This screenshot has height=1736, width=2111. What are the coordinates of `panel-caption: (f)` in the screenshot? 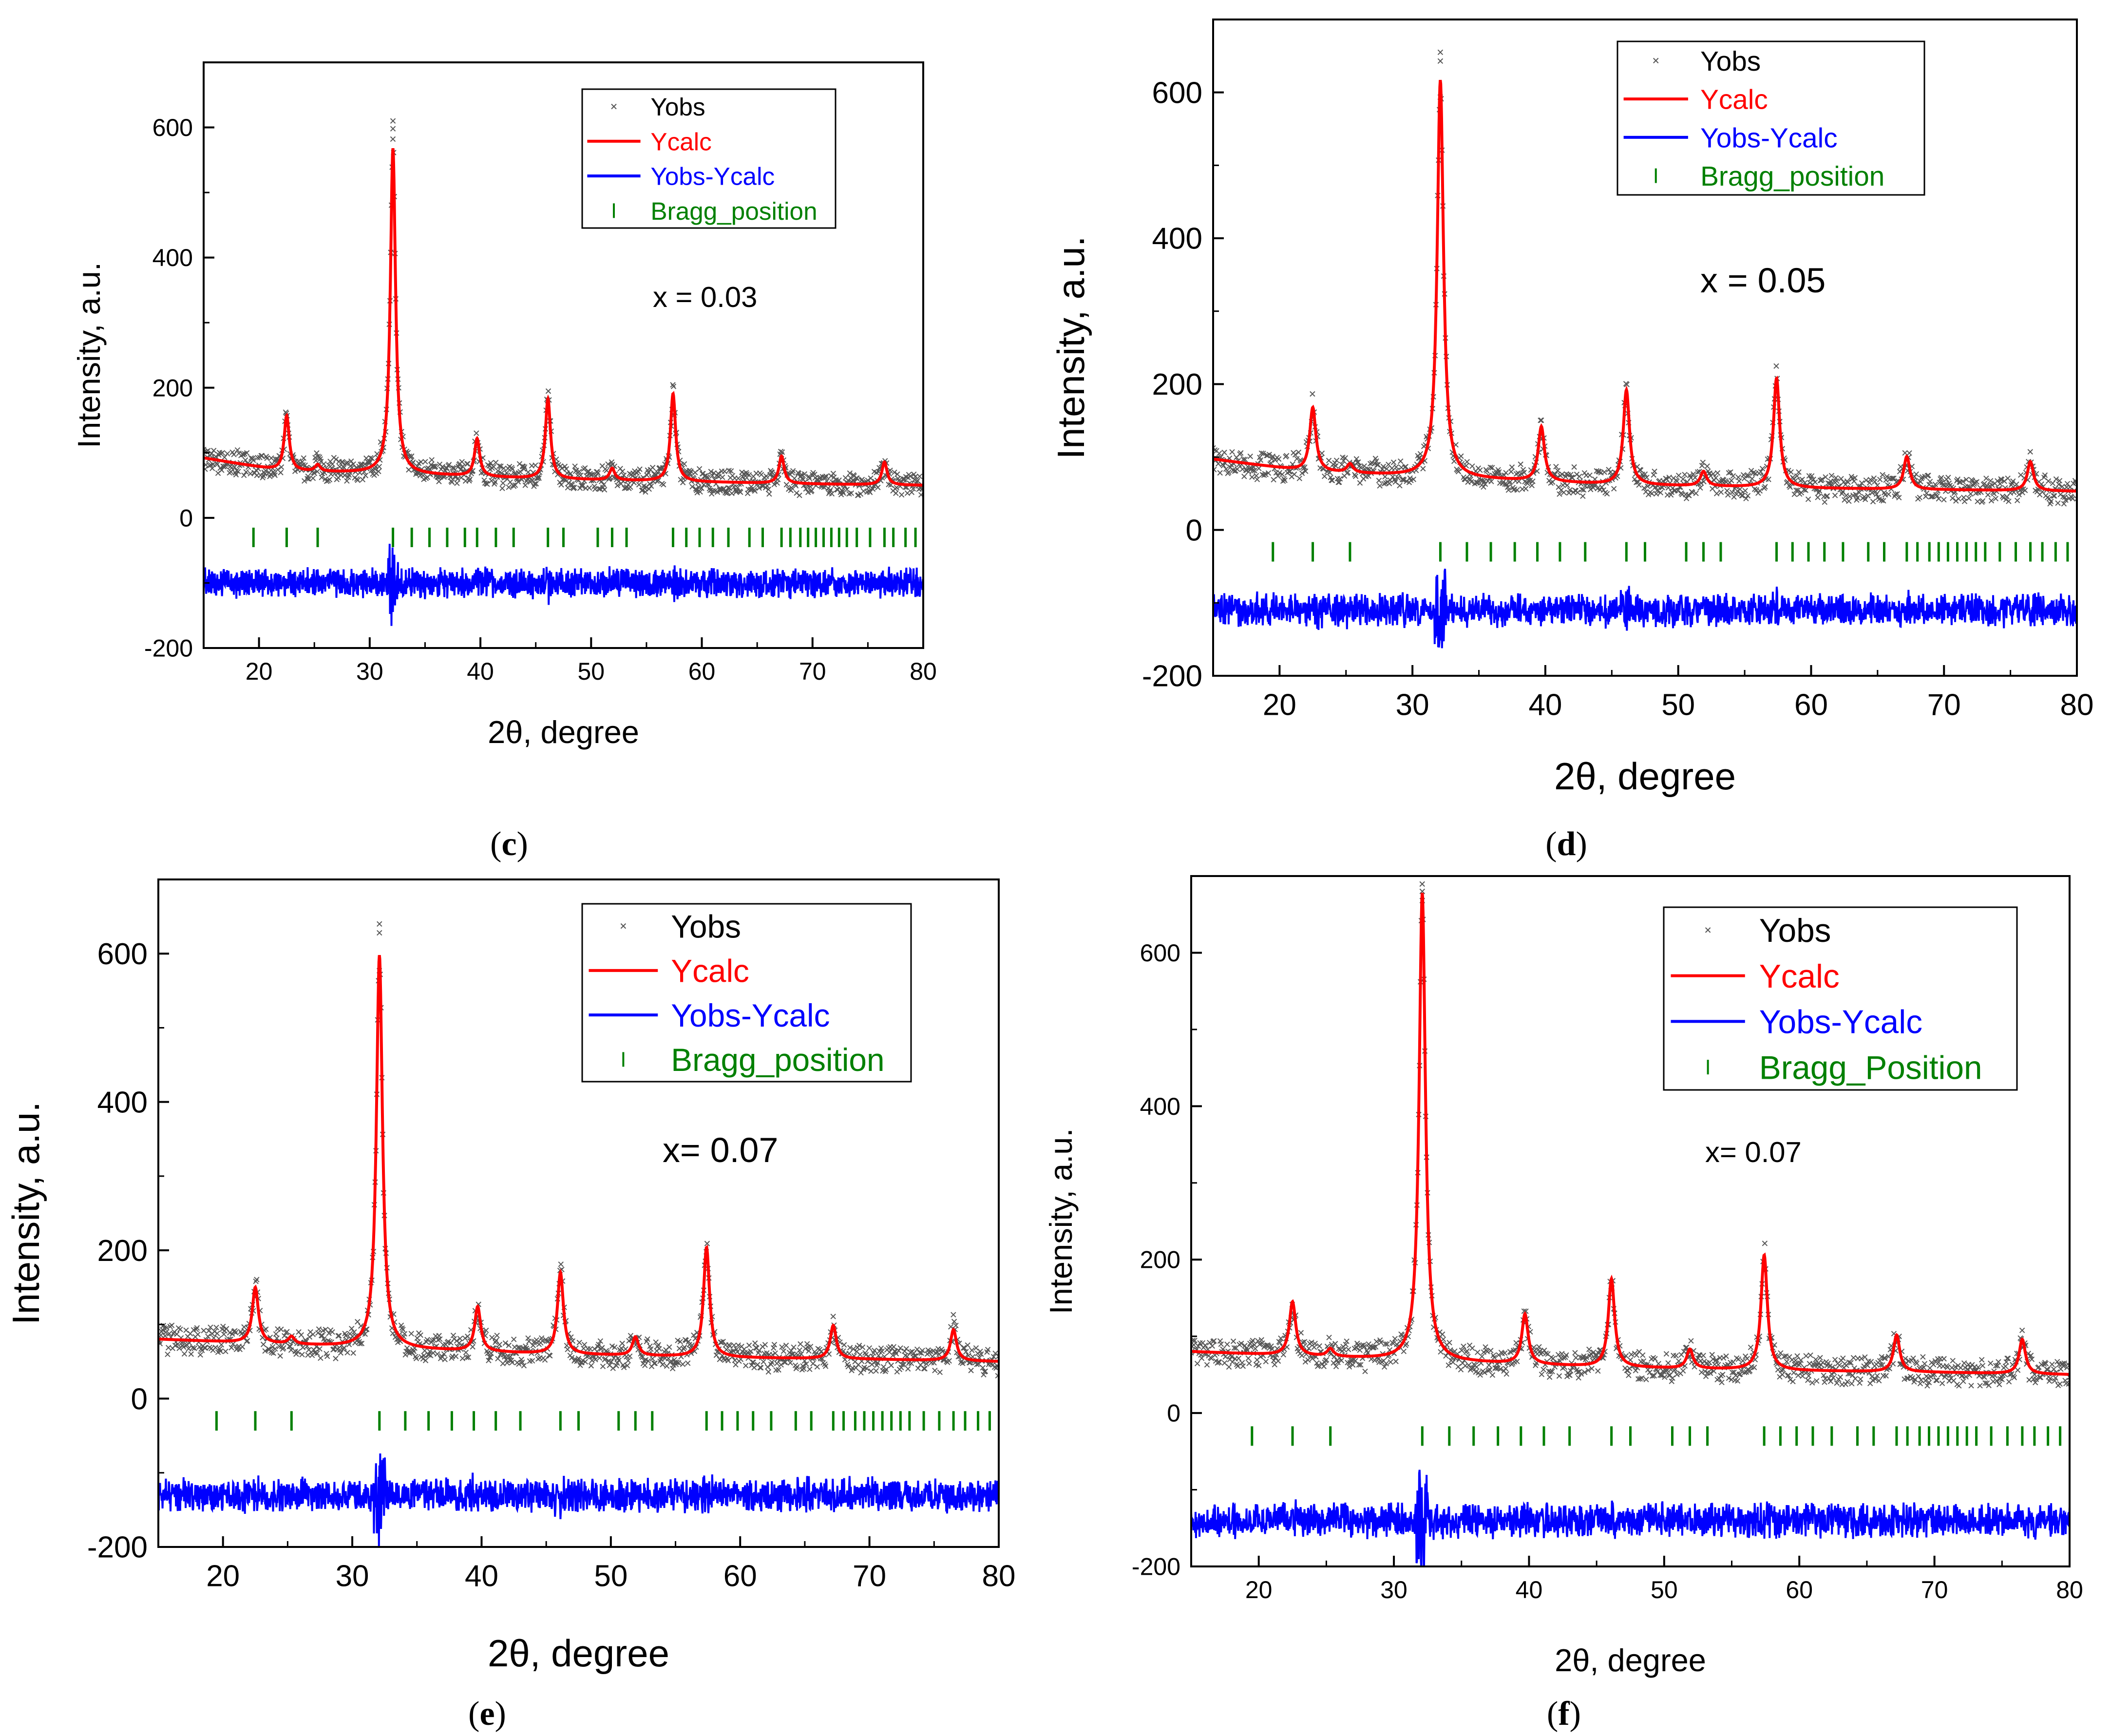 It's located at (1564, 1714).